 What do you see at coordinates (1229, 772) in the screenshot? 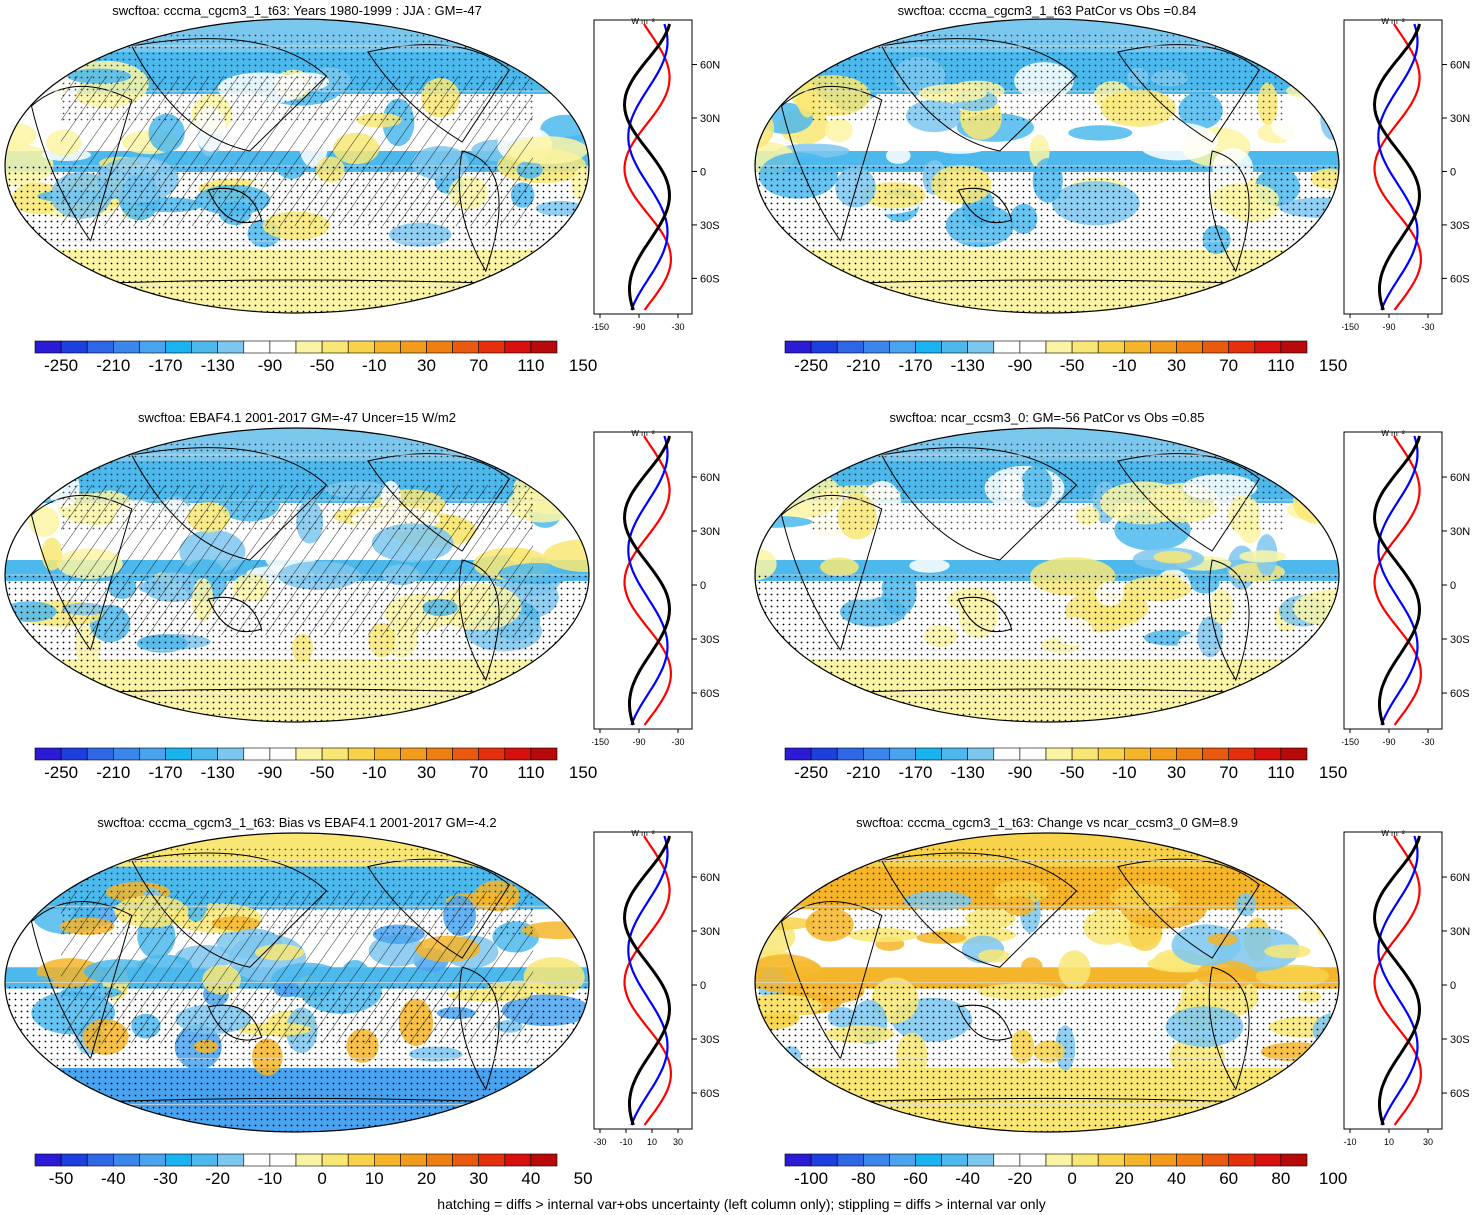
I see `colorbar-tick-label: 70` at bounding box center [1229, 772].